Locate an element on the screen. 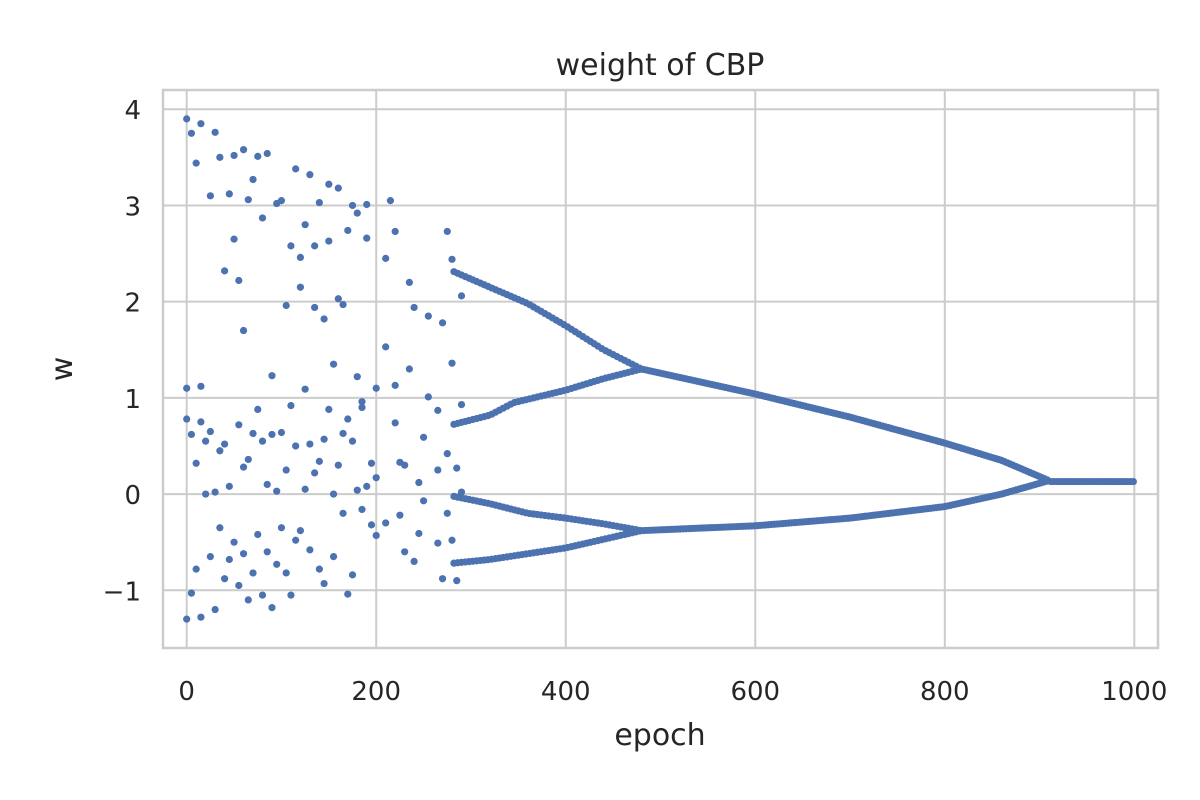 The width and height of the screenshot is (1200, 800). x-axis-label: epoch is located at coordinates (659, 735).